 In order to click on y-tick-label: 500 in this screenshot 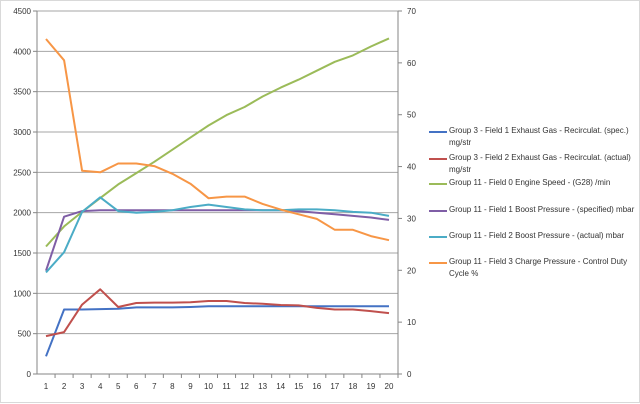, I will do `click(25, 334)`.